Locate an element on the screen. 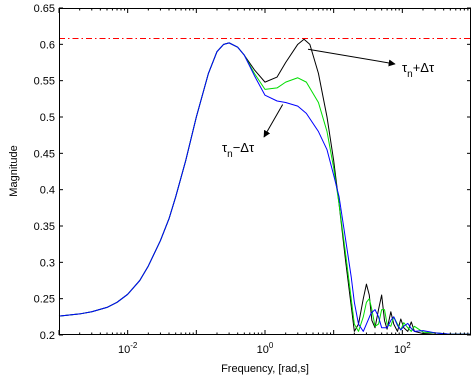  y-tick-label: 0.65 is located at coordinates (44, 9).